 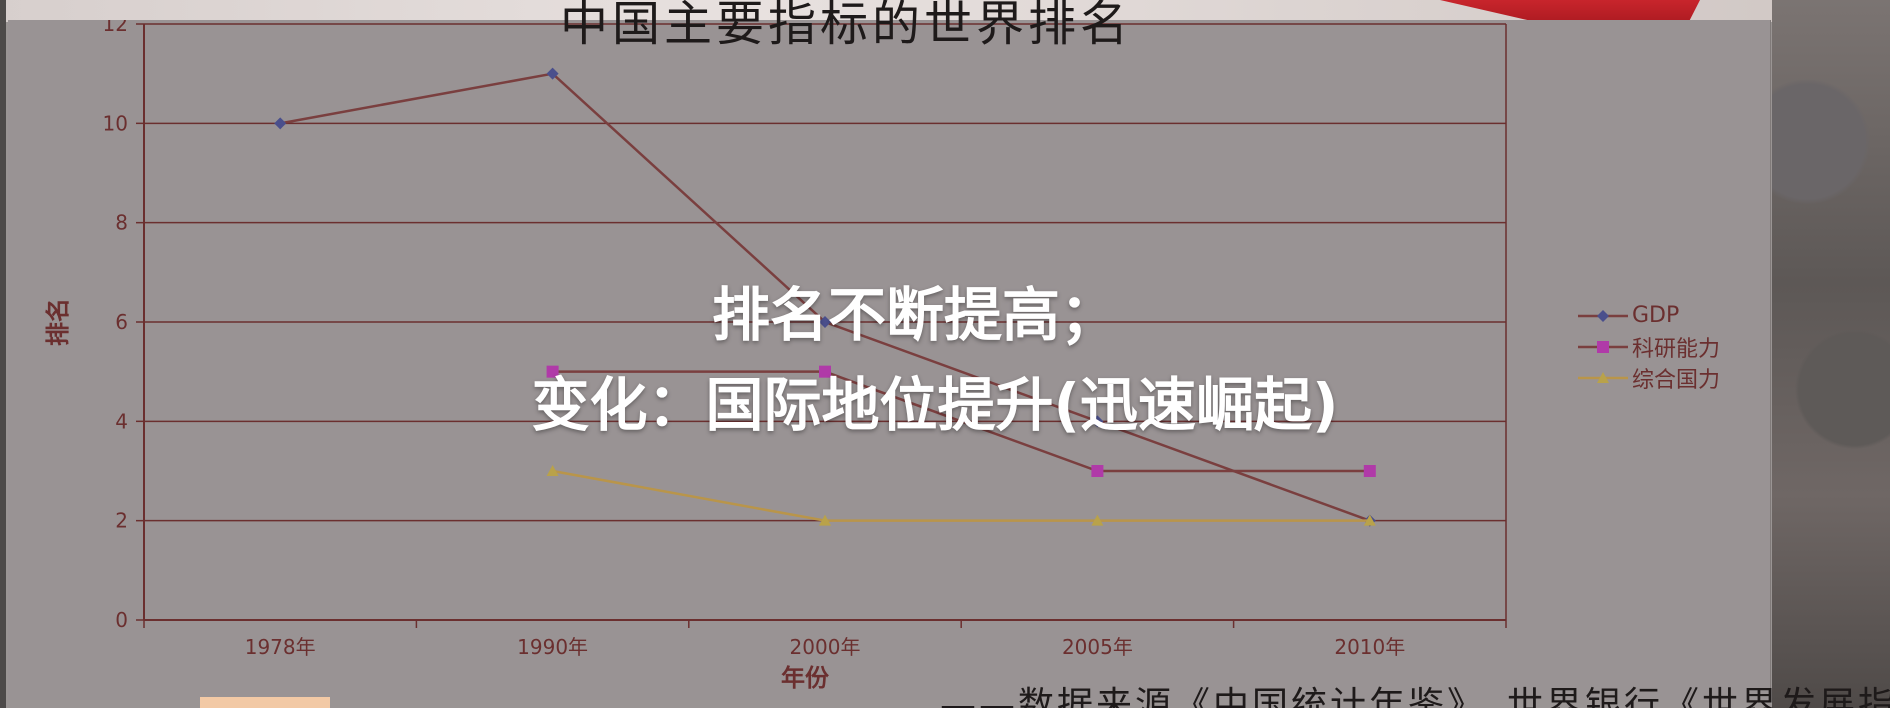 What do you see at coordinates (552, 647) in the screenshot?
I see `x-tick-label: 1990年` at bounding box center [552, 647].